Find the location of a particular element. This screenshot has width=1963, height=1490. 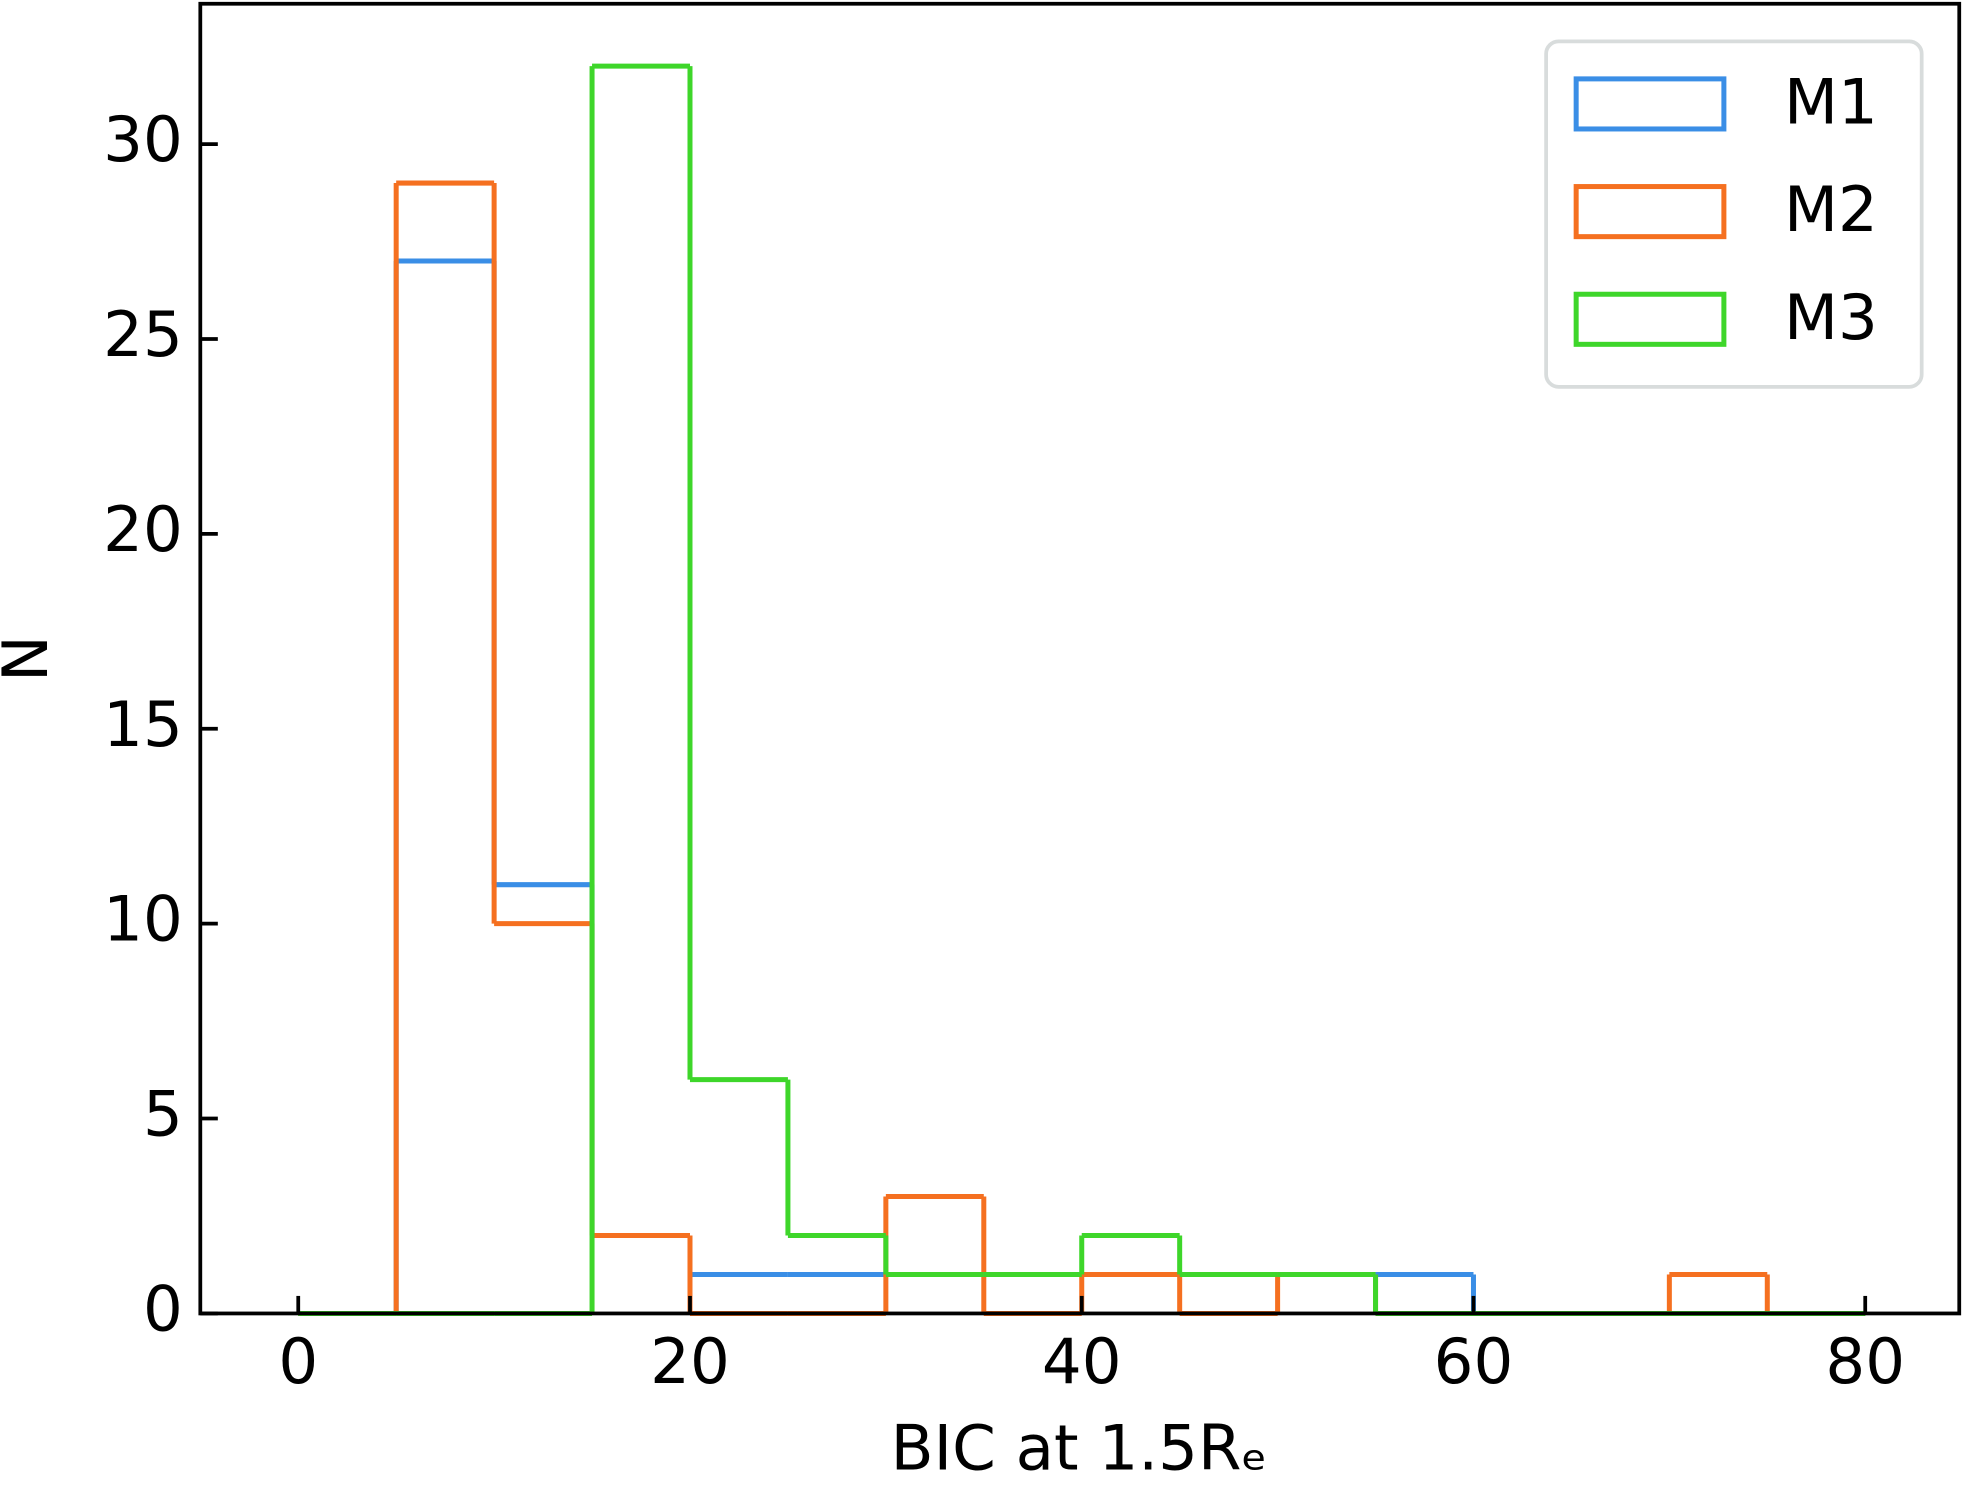

y-tick-label: 5 is located at coordinates (163, 1114).